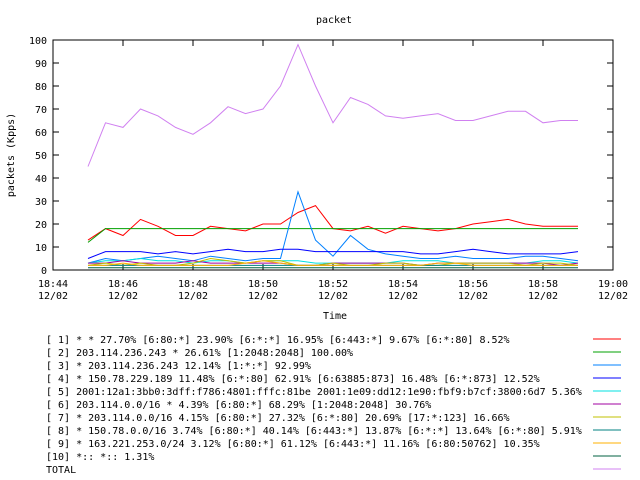 The height and width of the screenshot is (480, 640). What do you see at coordinates (41, 179) in the screenshot?
I see `y-tick-label: 40` at bounding box center [41, 179].